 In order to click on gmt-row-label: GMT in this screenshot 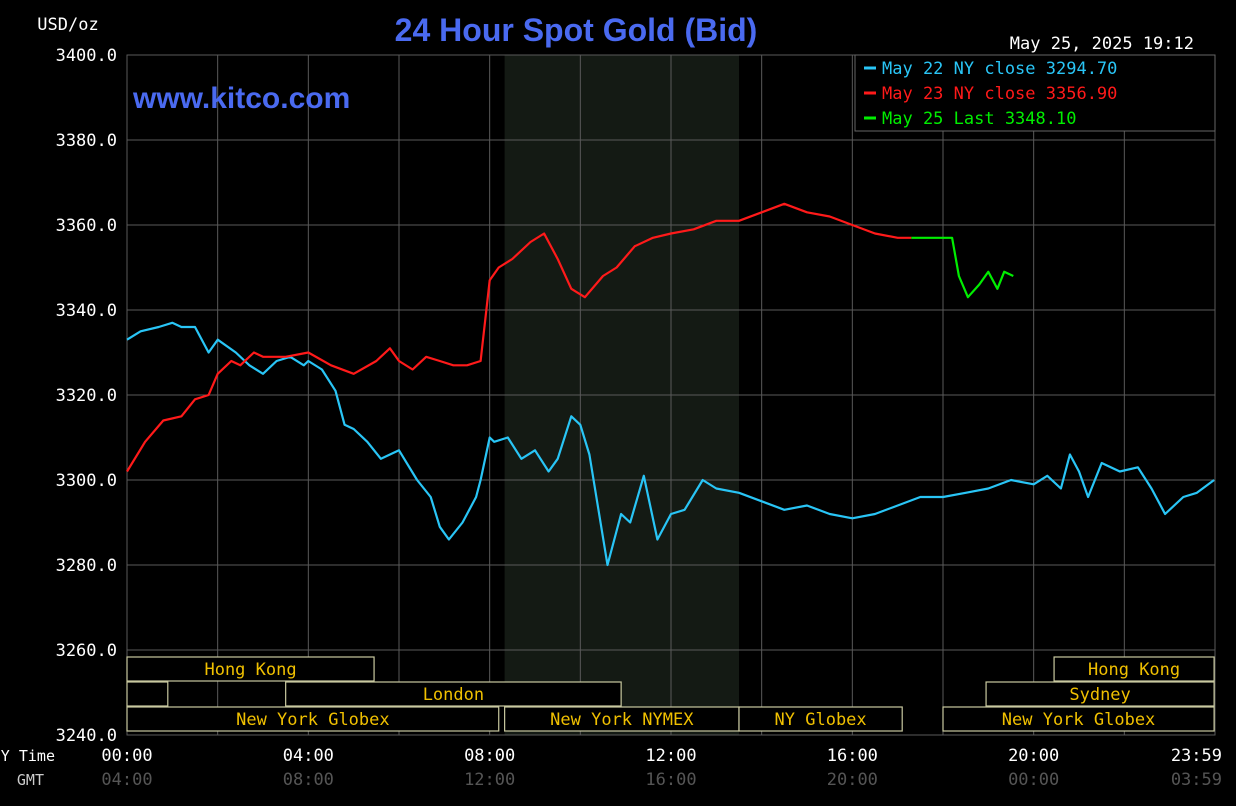, I will do `click(30, 780)`.